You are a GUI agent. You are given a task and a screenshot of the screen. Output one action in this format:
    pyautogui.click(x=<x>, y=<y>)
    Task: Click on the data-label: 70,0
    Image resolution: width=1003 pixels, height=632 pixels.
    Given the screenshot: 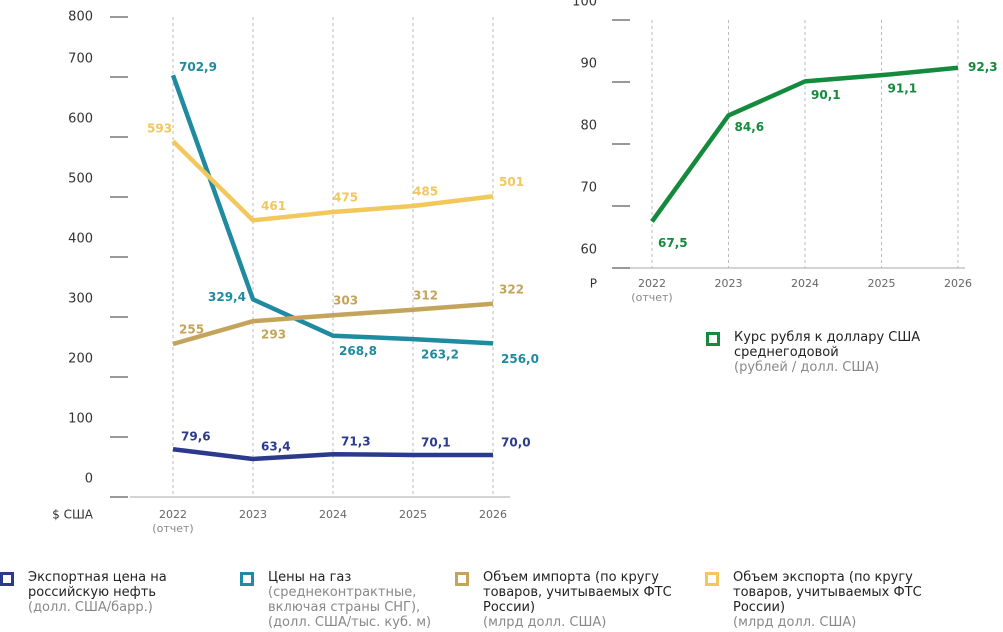 What is the action you would take?
    pyautogui.click(x=516, y=443)
    